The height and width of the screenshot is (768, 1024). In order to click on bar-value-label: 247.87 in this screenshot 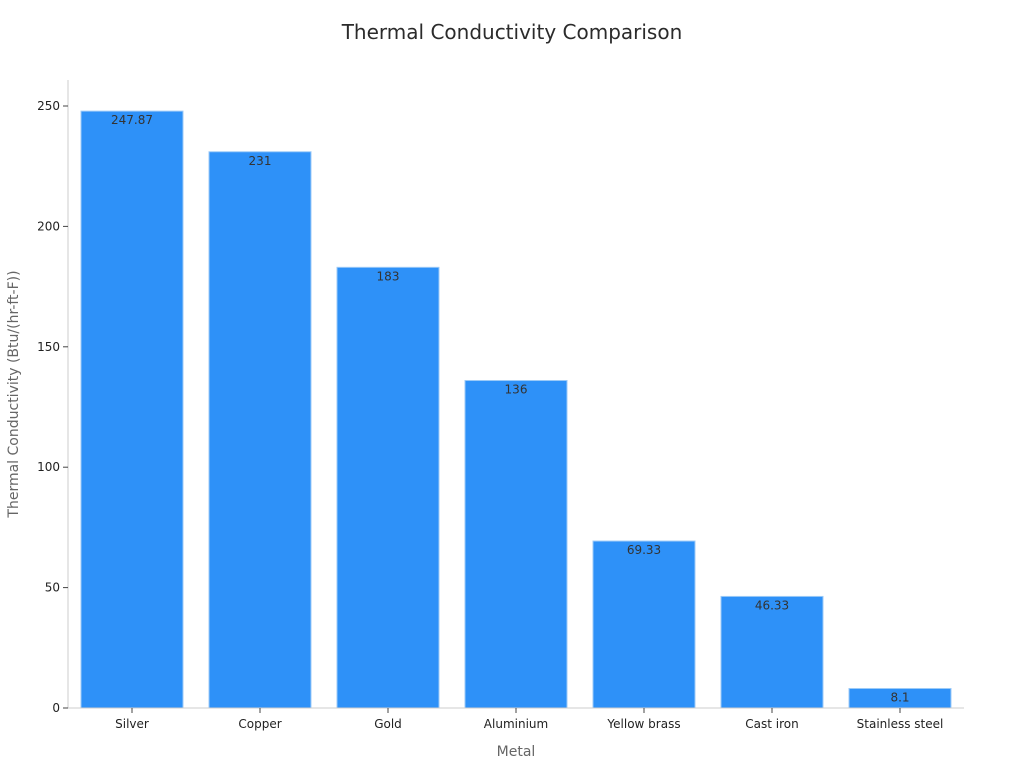, I will do `click(132, 120)`.